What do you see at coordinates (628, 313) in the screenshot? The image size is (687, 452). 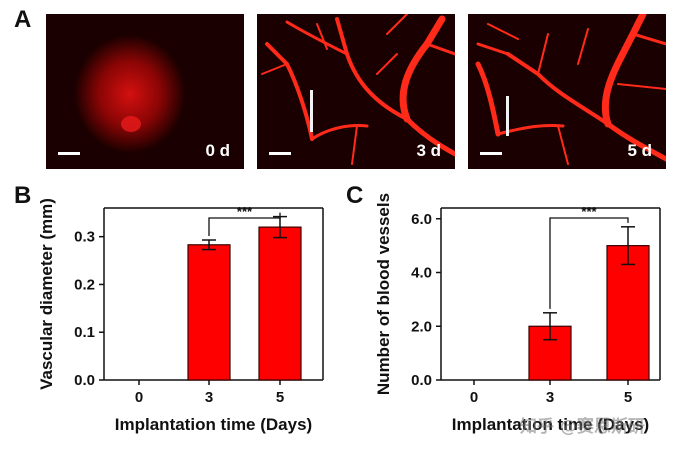 I see `chart-c-bar` at bounding box center [628, 313].